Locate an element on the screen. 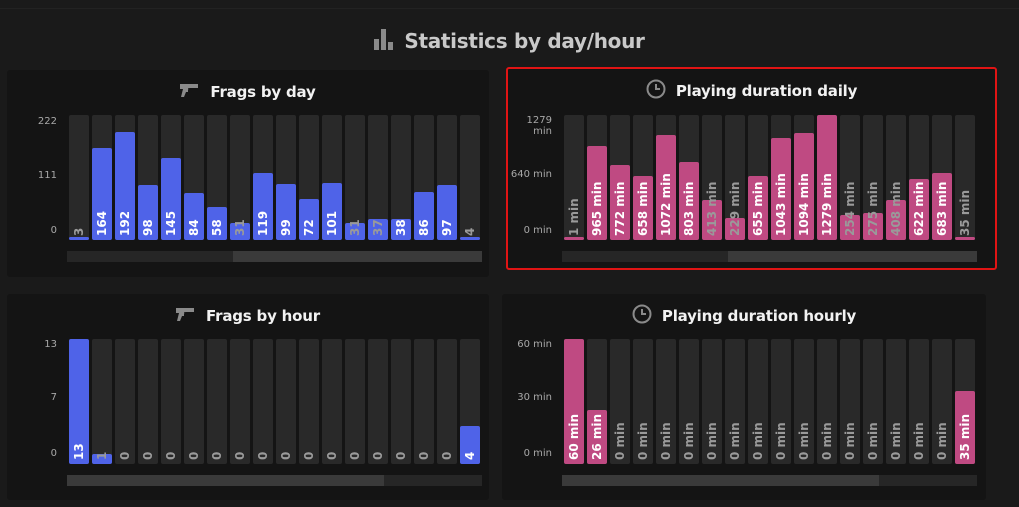 The image size is (1019, 507). bar-column: 658 min is located at coordinates (642, 177).